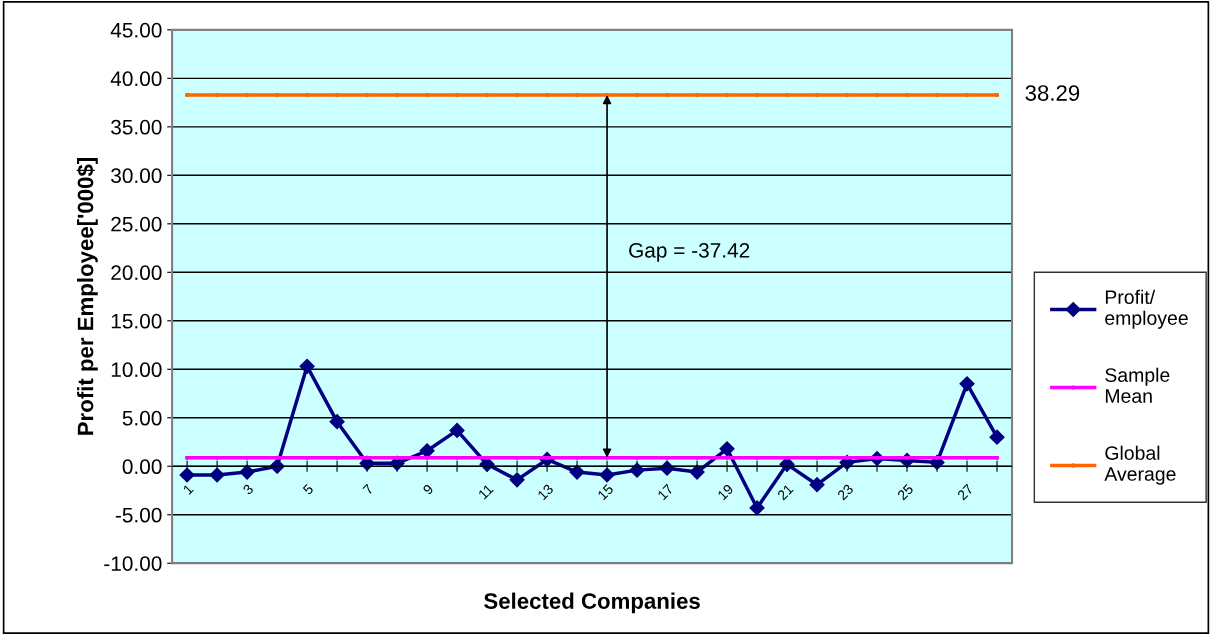  Describe the element at coordinates (965, 492) in the screenshot. I see `x-tick-label: 27` at that location.